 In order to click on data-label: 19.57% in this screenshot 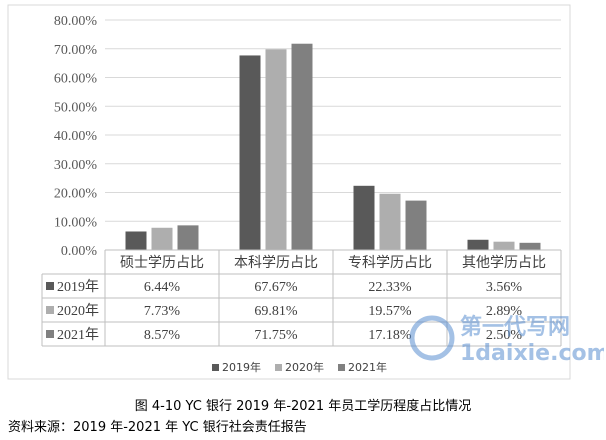, I will do `click(390, 311)`.